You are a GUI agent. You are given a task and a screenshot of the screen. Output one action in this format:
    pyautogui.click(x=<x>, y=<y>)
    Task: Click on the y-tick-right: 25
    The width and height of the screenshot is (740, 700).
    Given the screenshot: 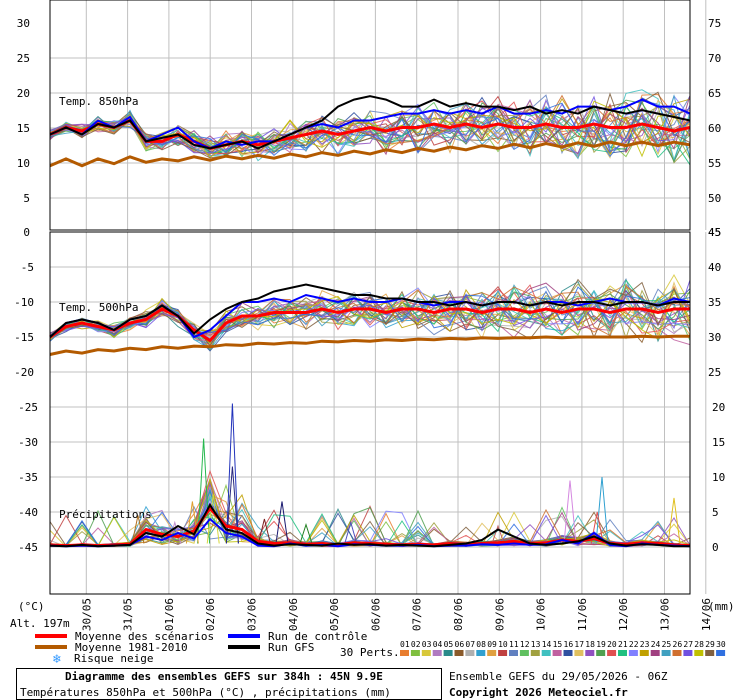 What is the action you would take?
    pyautogui.click(x=714, y=372)
    